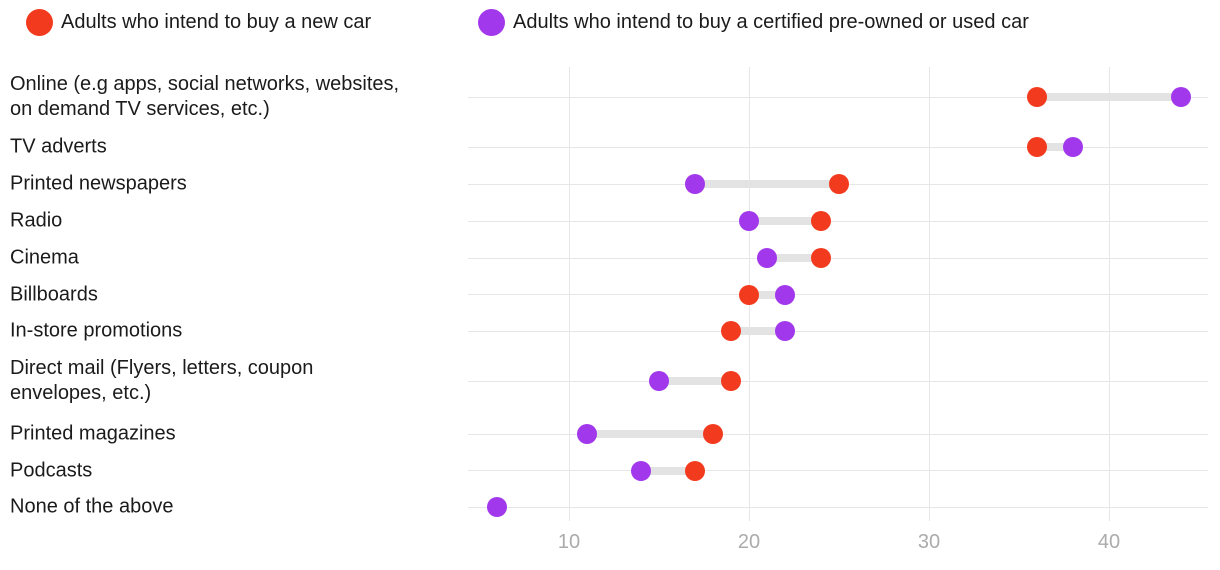  Describe the element at coordinates (93, 433) in the screenshot. I see `category-label: Printed magazines` at that location.